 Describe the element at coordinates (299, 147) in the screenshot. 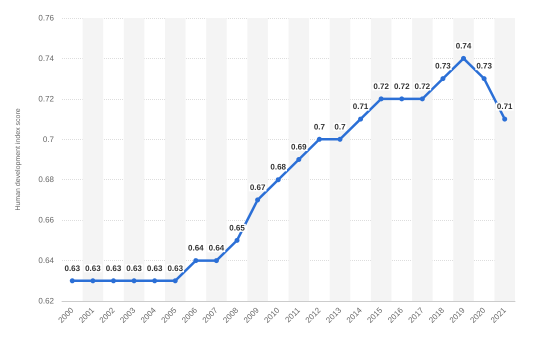

I see `data-label: 0.69` at that location.